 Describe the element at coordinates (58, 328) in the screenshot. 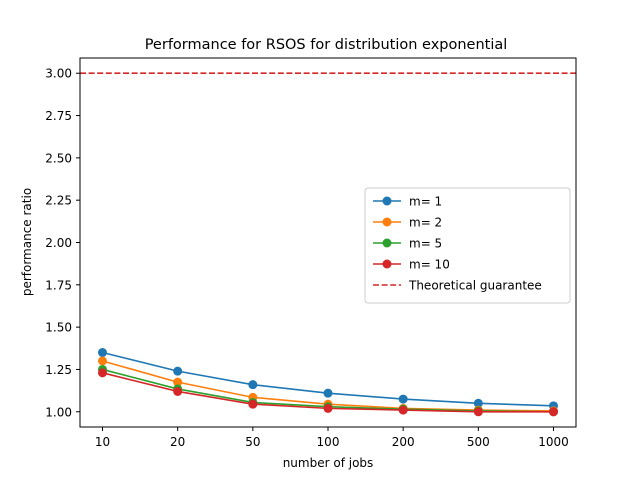

I see `y-tick-label: 1.50` at that location.